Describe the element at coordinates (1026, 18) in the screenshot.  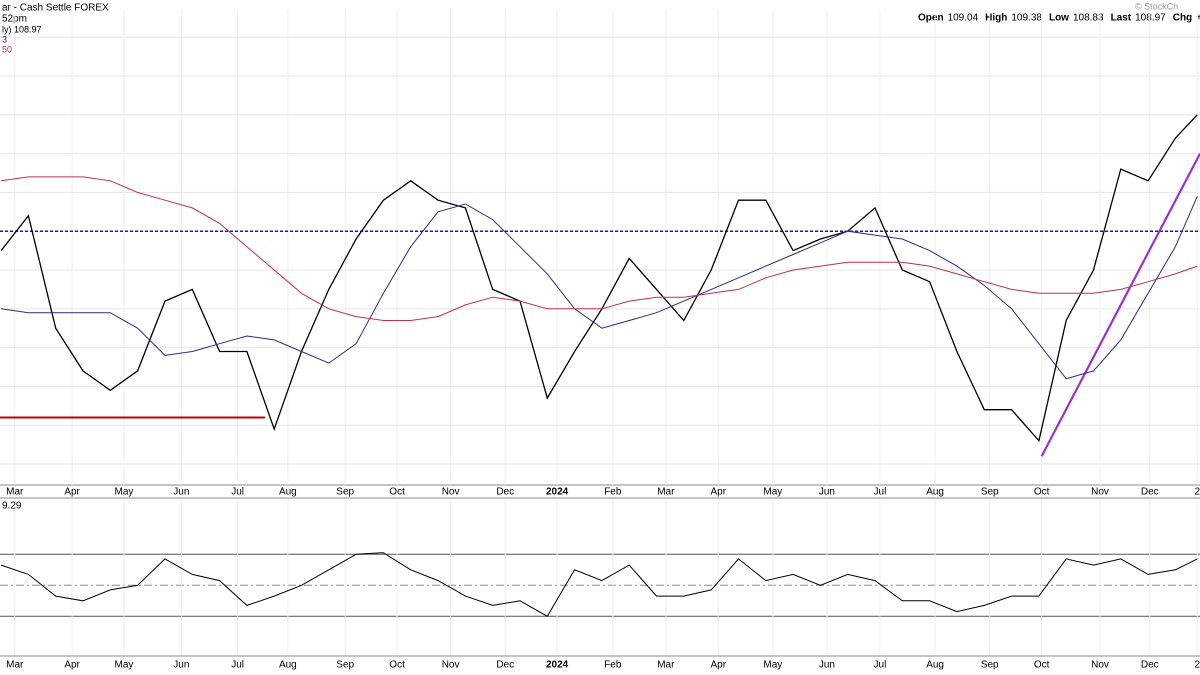
I see `quote-value: 109.38` at that location.